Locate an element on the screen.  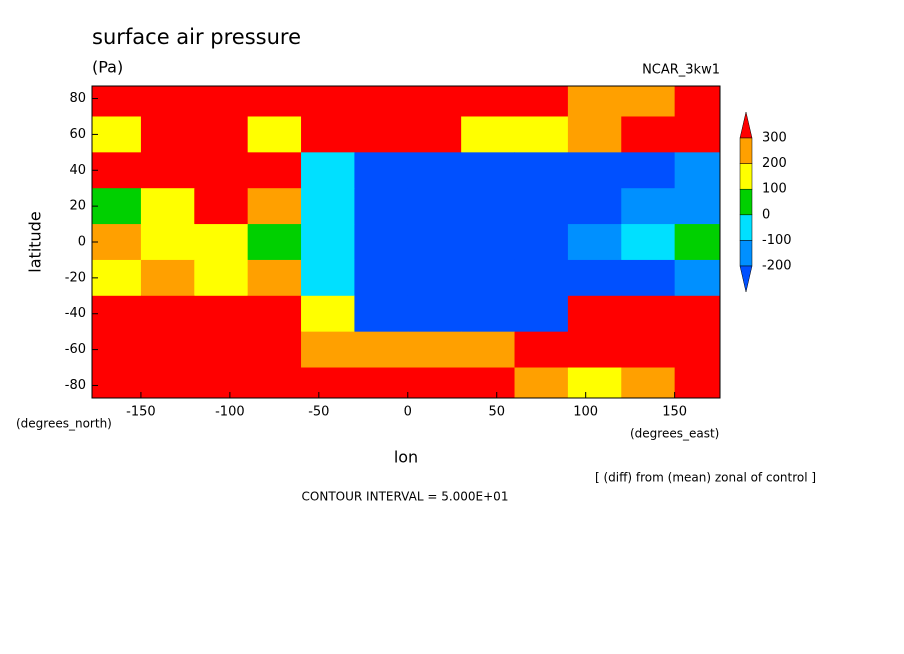
dataset: NCAR_3kw1 is located at coordinates (681, 70).